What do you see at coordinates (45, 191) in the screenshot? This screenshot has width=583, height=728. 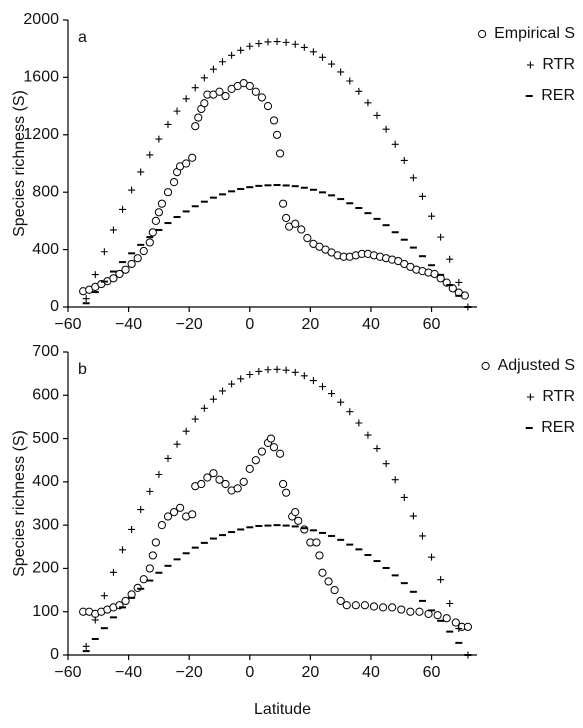 I see `y-tick-label: 800` at bounding box center [45, 191].